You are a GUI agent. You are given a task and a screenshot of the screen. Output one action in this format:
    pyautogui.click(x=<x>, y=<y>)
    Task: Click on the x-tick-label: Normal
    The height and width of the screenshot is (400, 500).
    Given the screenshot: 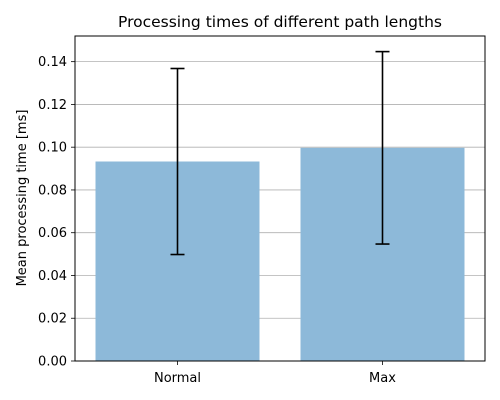 What is the action you would take?
    pyautogui.click(x=177, y=378)
    